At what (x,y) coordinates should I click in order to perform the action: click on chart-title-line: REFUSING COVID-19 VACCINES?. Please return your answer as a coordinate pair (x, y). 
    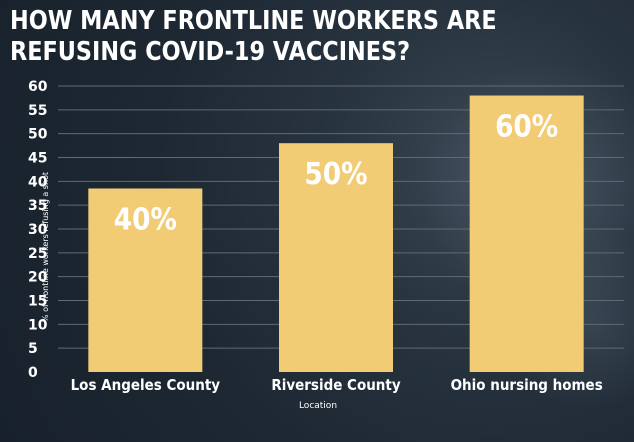
    Looking at the image, I should click on (210, 52).